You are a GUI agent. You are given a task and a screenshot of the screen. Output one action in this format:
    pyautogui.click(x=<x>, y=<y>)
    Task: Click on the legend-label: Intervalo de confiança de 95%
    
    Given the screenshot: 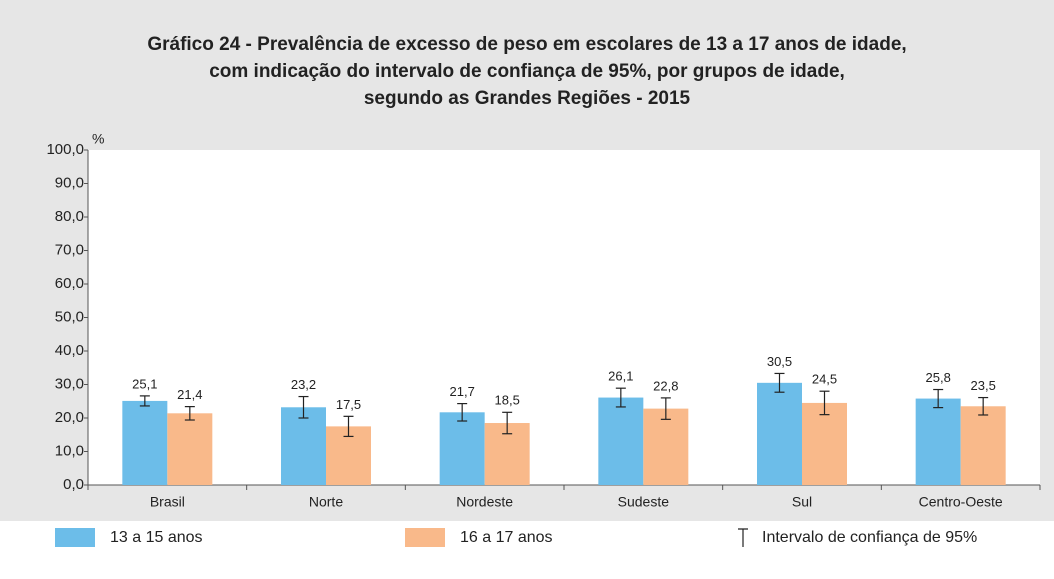 What is the action you would take?
    pyautogui.click(x=869, y=537)
    